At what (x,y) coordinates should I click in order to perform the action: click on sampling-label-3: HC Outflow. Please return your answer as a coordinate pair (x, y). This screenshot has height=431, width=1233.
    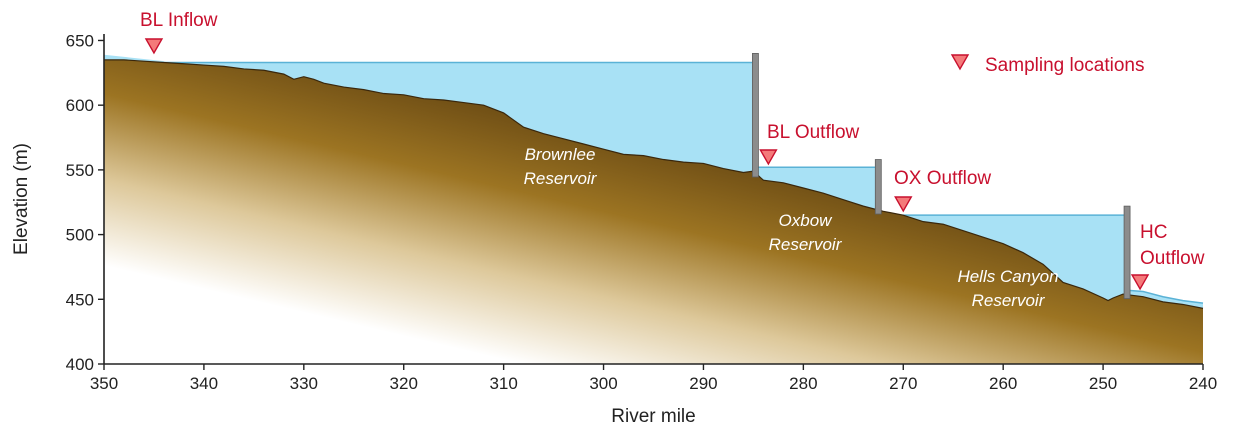
    Looking at the image, I should click on (1172, 245).